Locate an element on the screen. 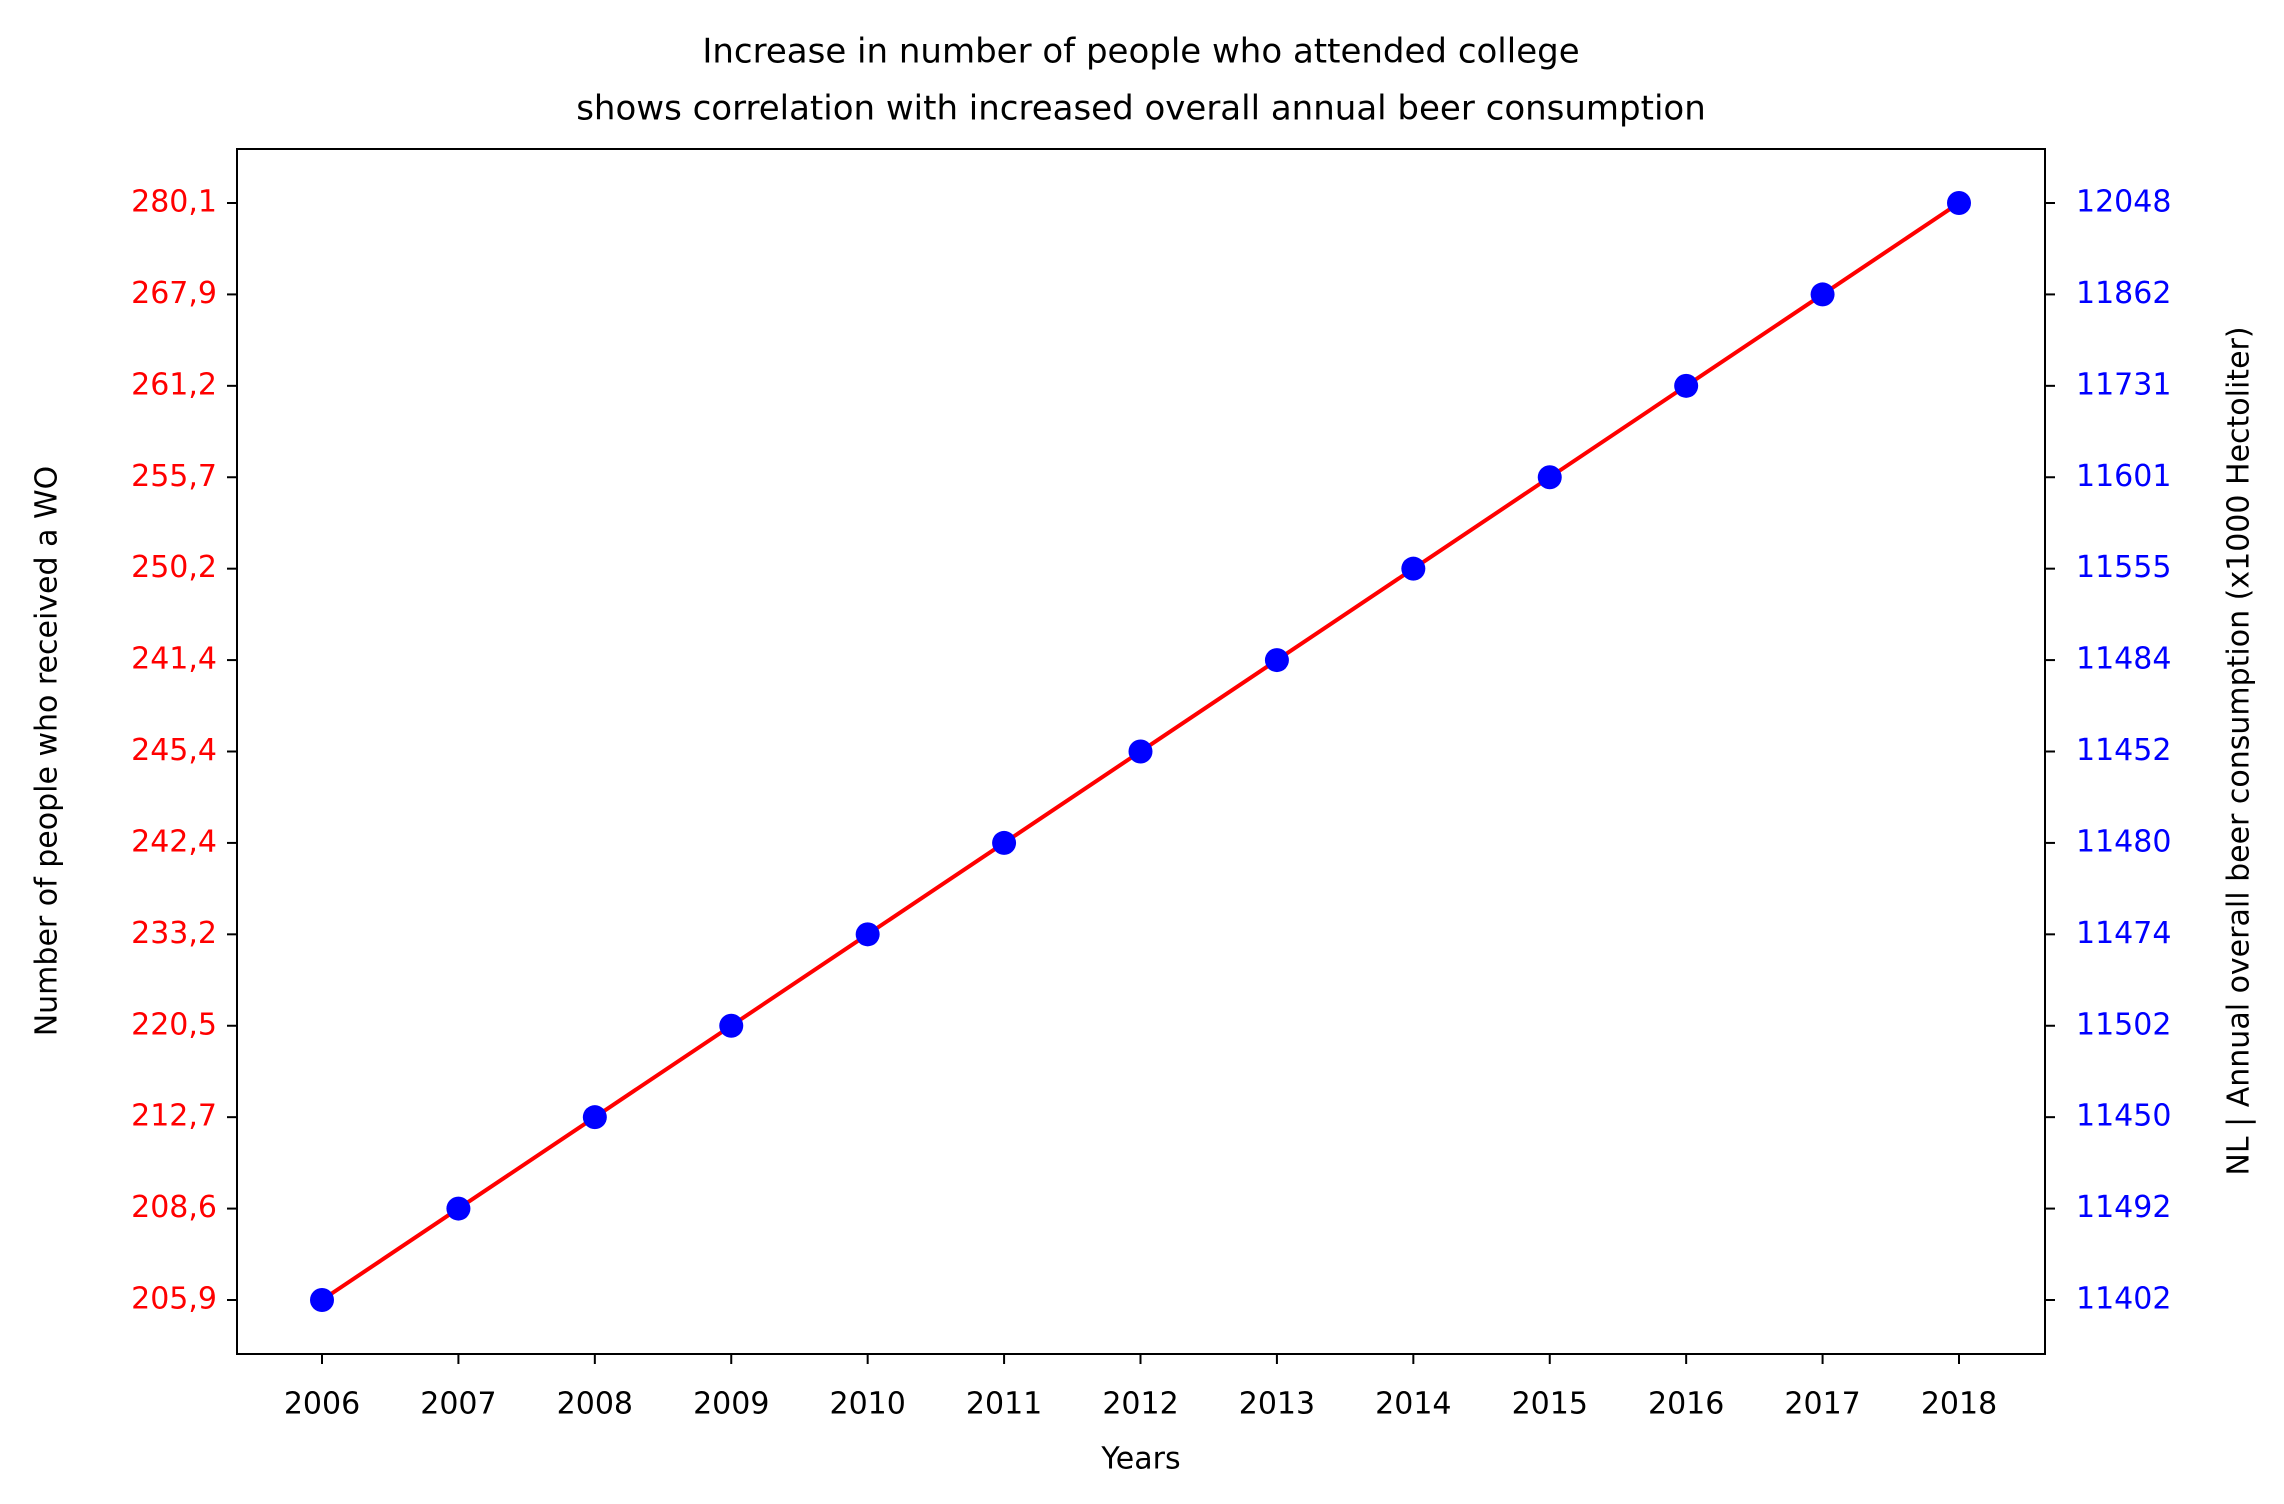 The width and height of the screenshot is (2284, 1504). y2-tick-label: 11452 is located at coordinates (2123, 750).